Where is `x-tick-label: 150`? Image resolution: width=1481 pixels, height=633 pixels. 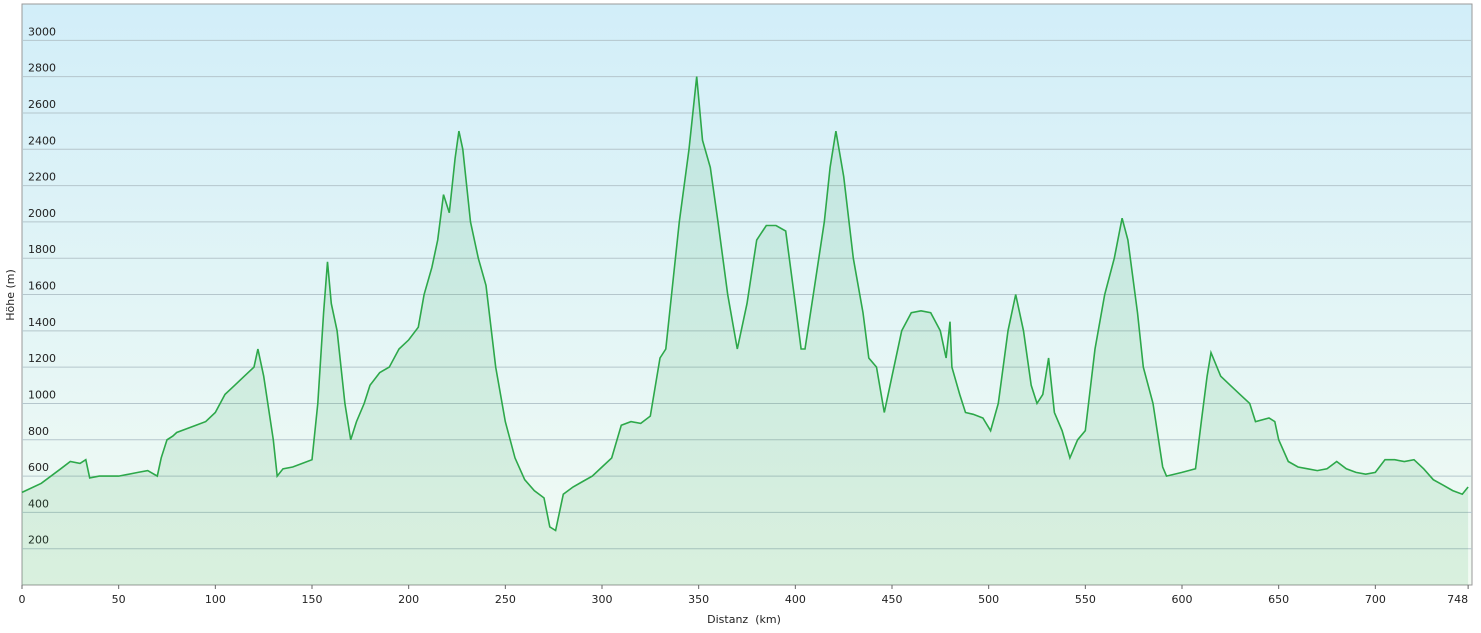 x-tick-label: 150 is located at coordinates (312, 599).